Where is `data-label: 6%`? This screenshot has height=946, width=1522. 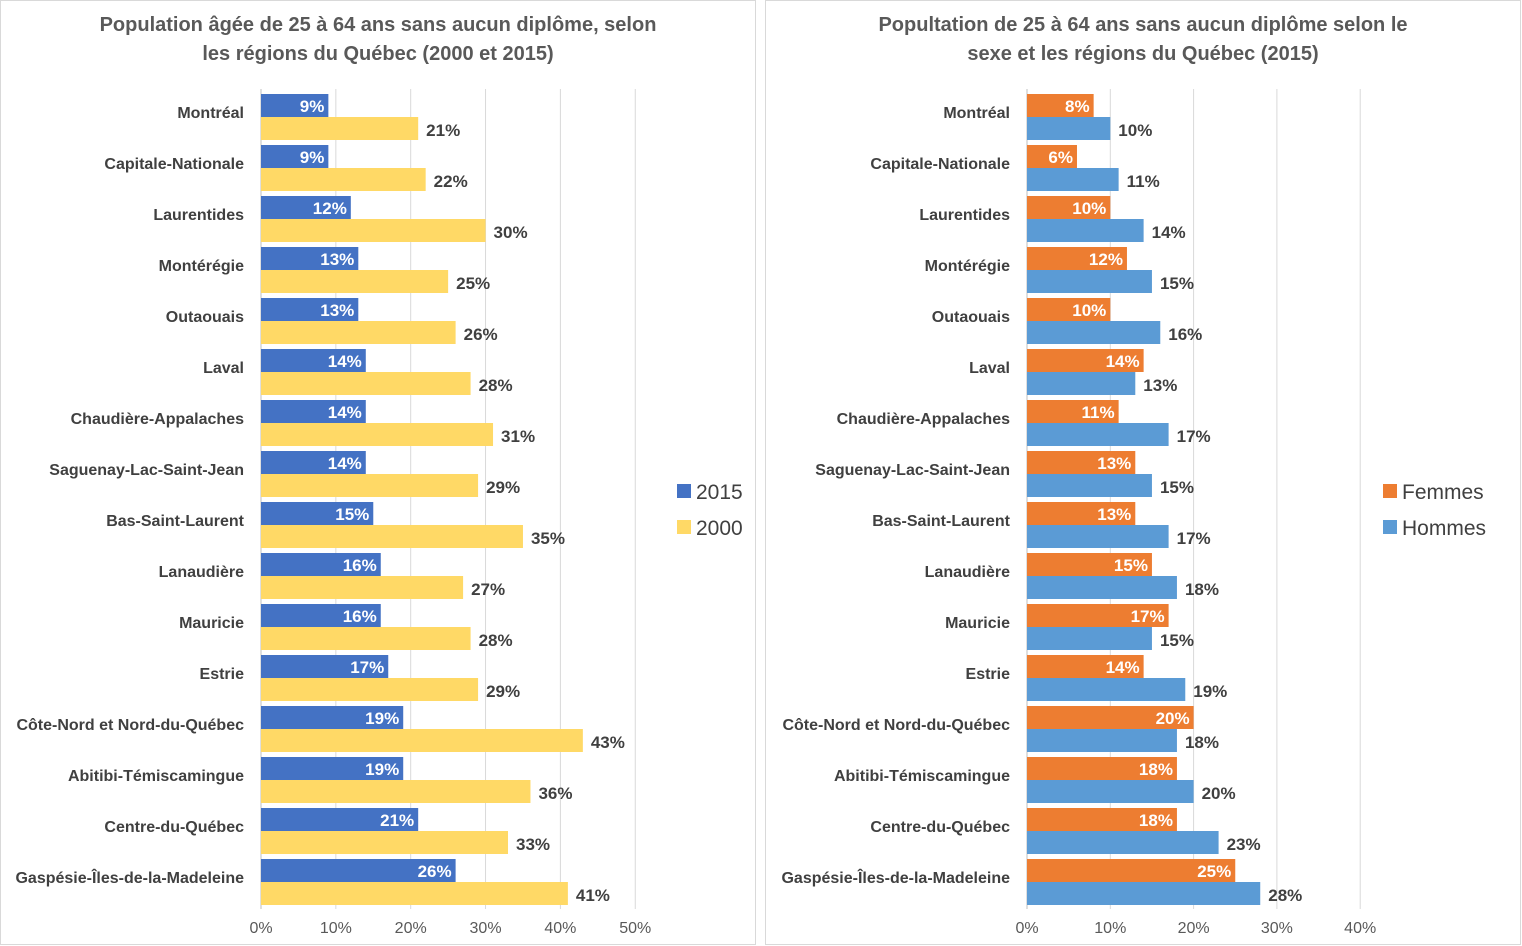 data-label: 6% is located at coordinates (1060, 157).